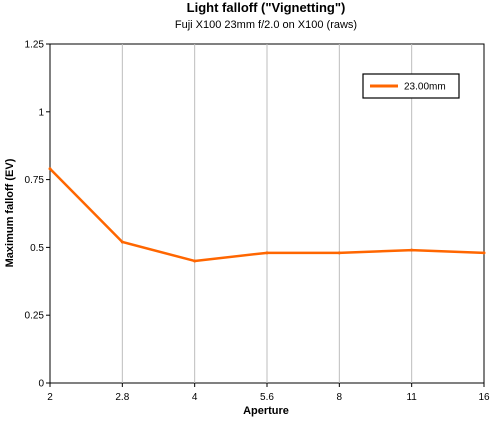  I want to click on x-tick-label-2.8: 2.8, so click(122, 397).